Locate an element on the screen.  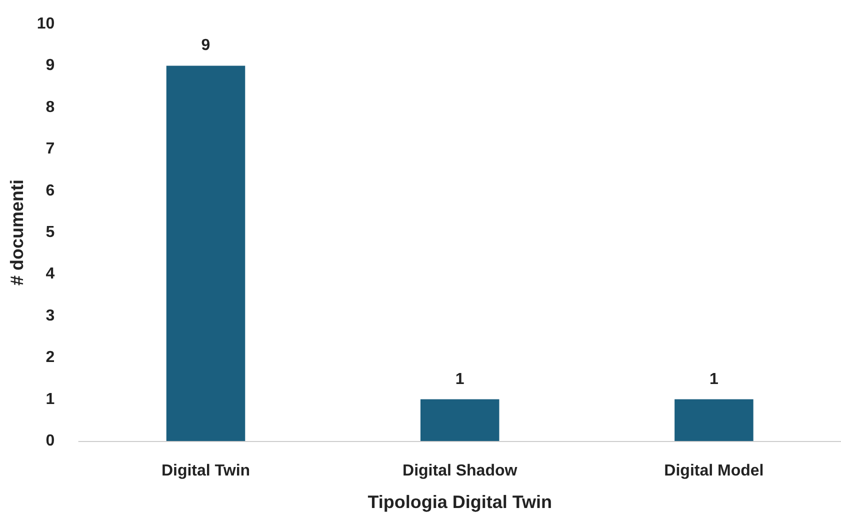
y-tick-label: 5 is located at coordinates (50, 232).